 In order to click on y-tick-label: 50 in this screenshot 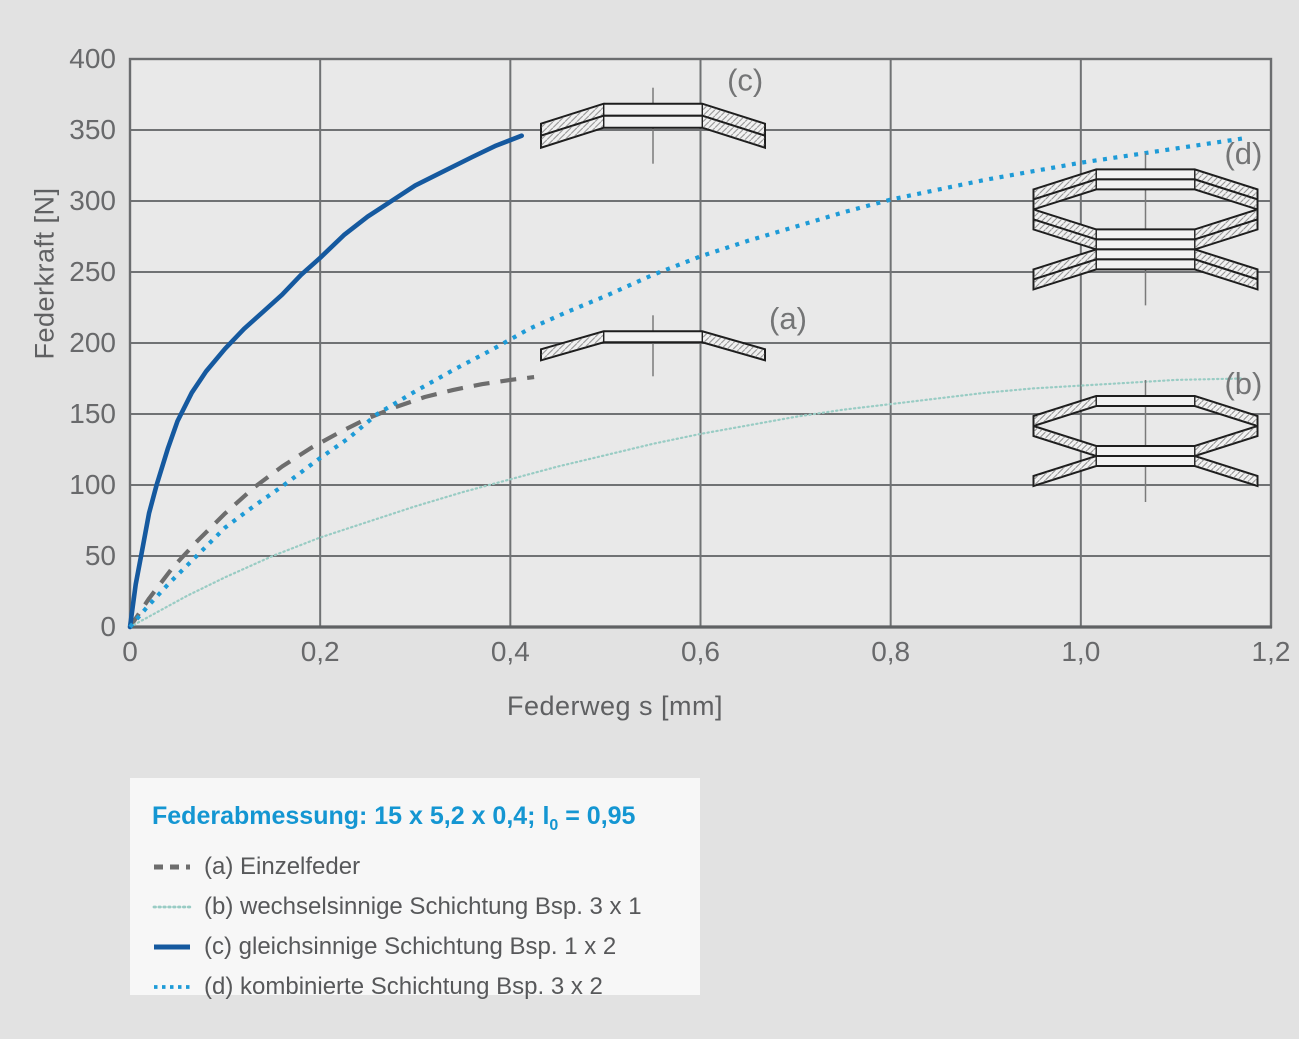, I will do `click(100, 555)`.